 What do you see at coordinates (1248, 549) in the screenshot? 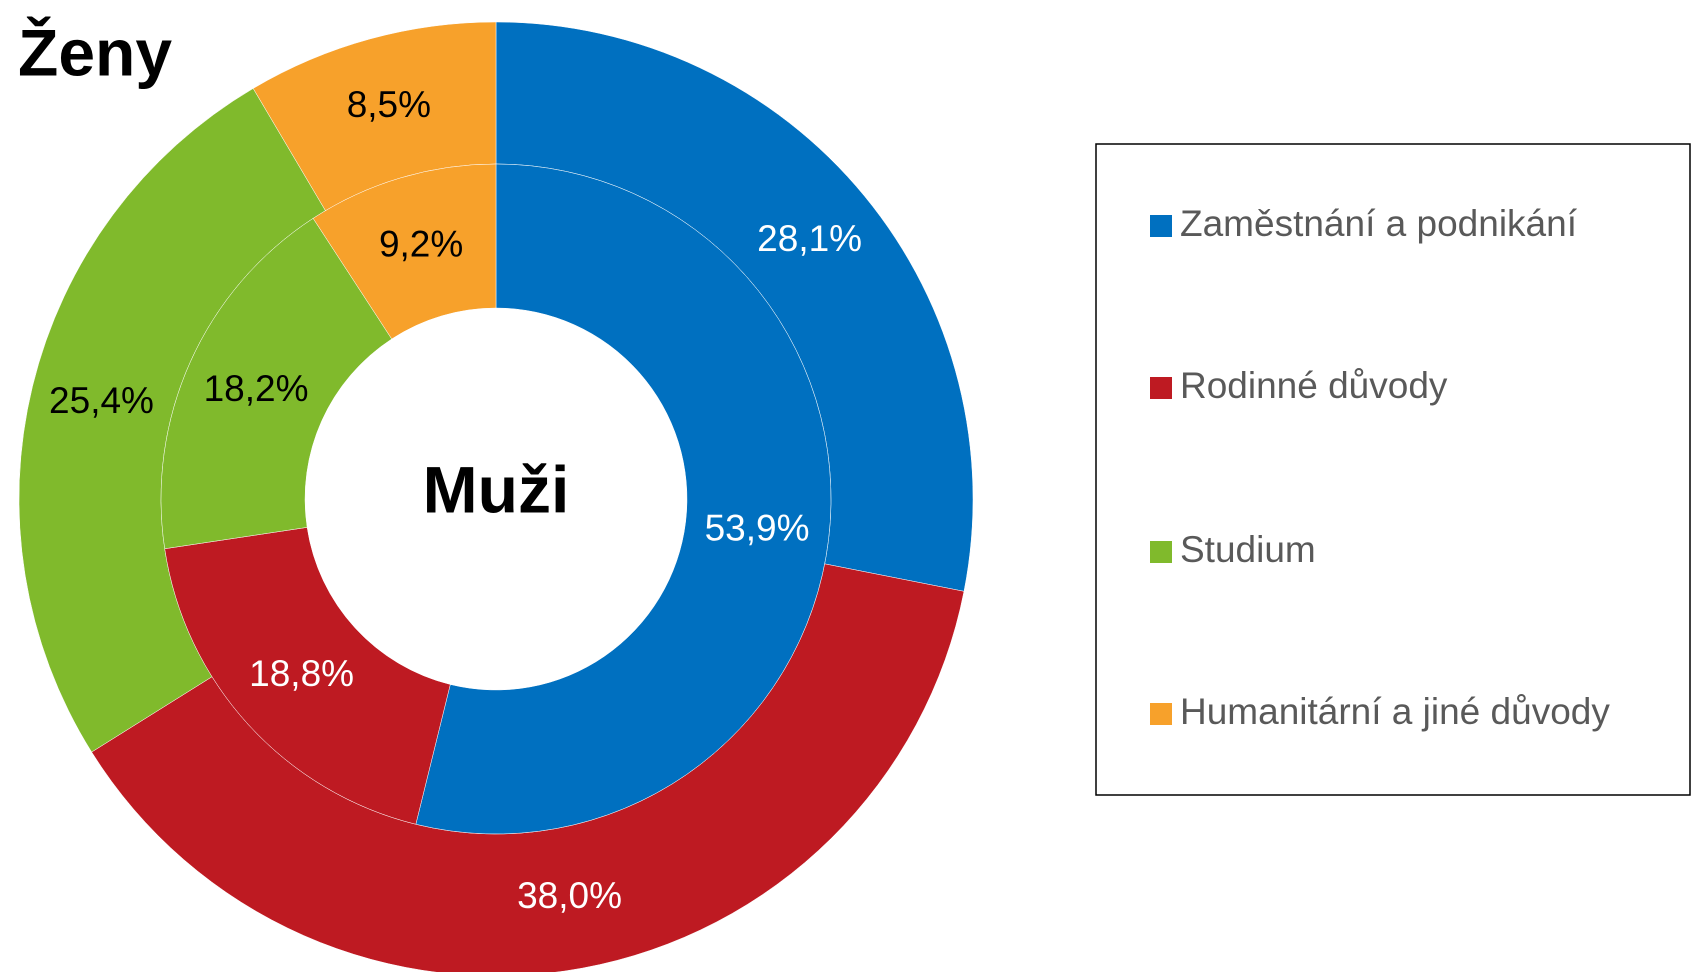
I see `legend-label: Studium` at bounding box center [1248, 549].